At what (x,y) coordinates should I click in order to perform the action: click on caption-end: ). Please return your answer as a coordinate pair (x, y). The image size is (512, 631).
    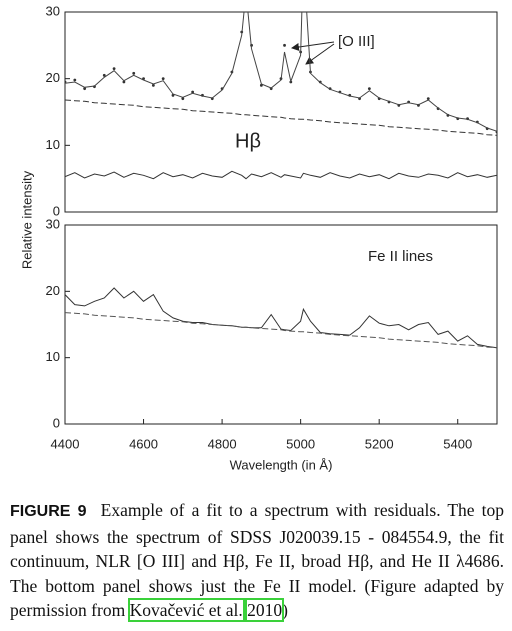
    Looking at the image, I should click on (285, 610).